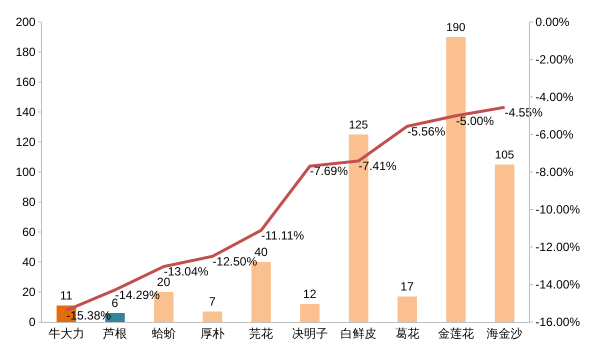 Image resolution: width=599 pixels, height=358 pixels. What do you see at coordinates (26, 112) in the screenshot?
I see `y-tick-label: 140` at bounding box center [26, 112].